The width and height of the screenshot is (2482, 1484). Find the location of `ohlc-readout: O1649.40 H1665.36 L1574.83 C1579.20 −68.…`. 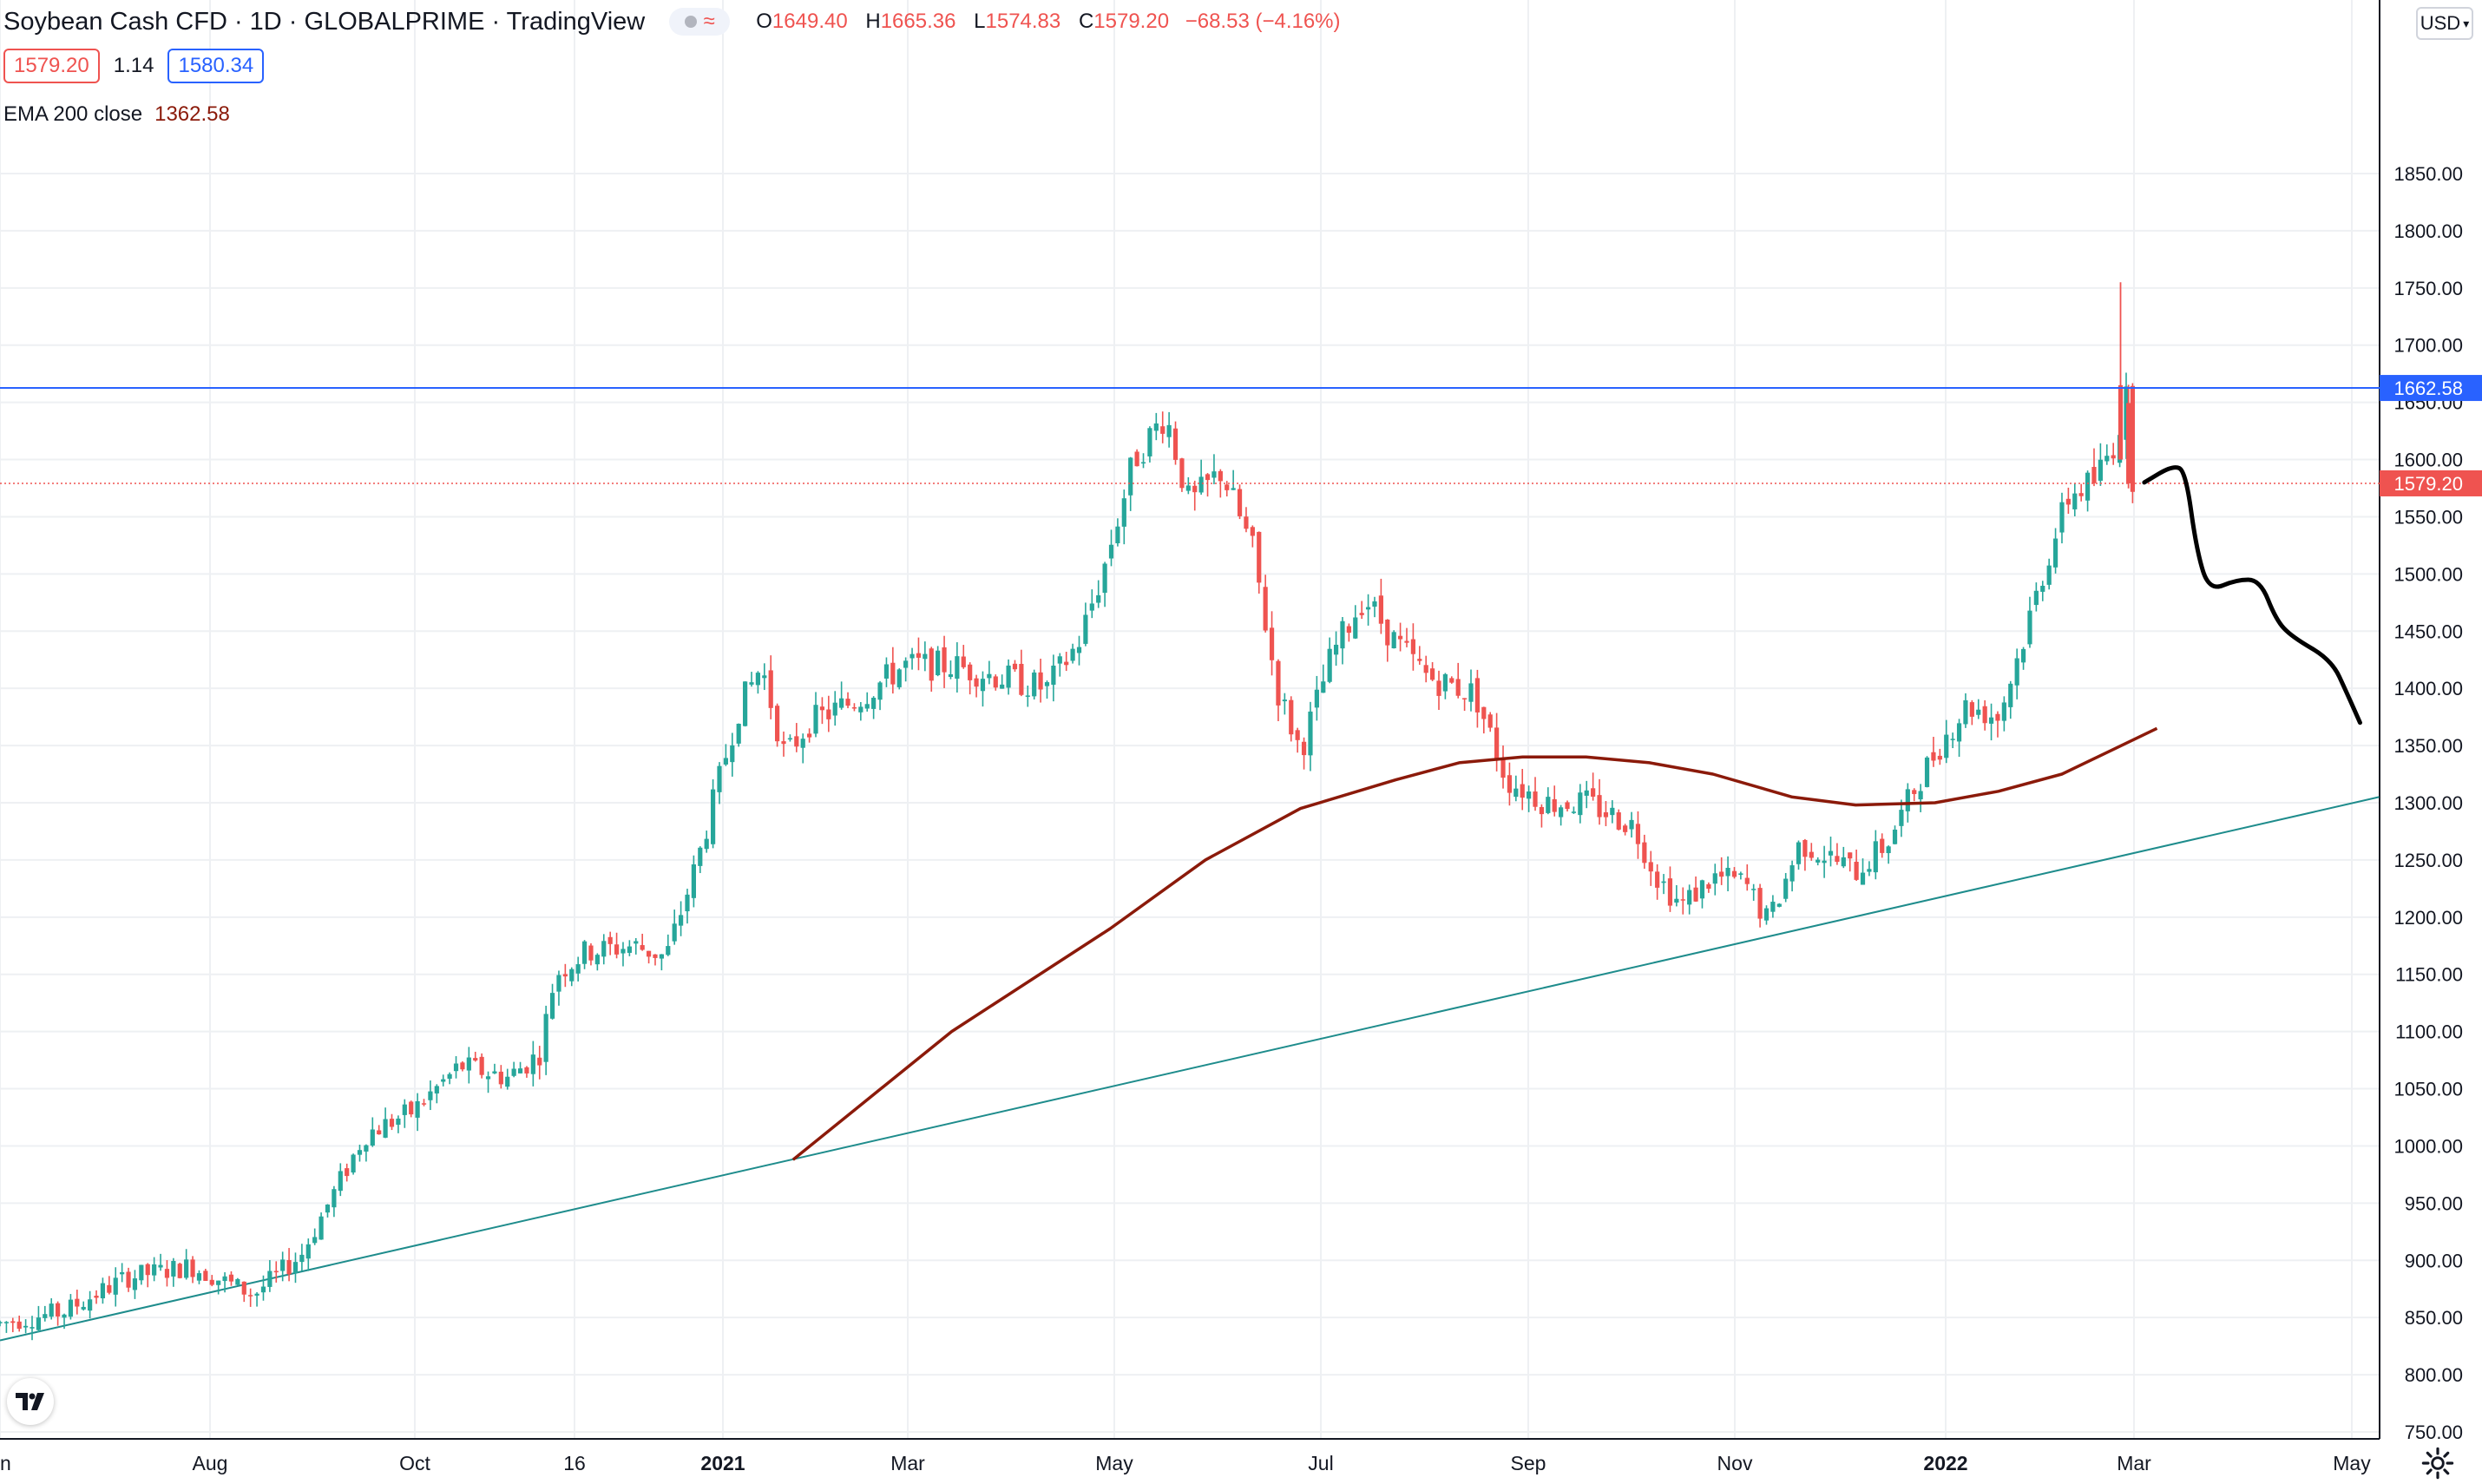

ohlc-readout: O1649.40 H1665.36 L1574.83 C1579.20 −68.… is located at coordinates (1048, 22).